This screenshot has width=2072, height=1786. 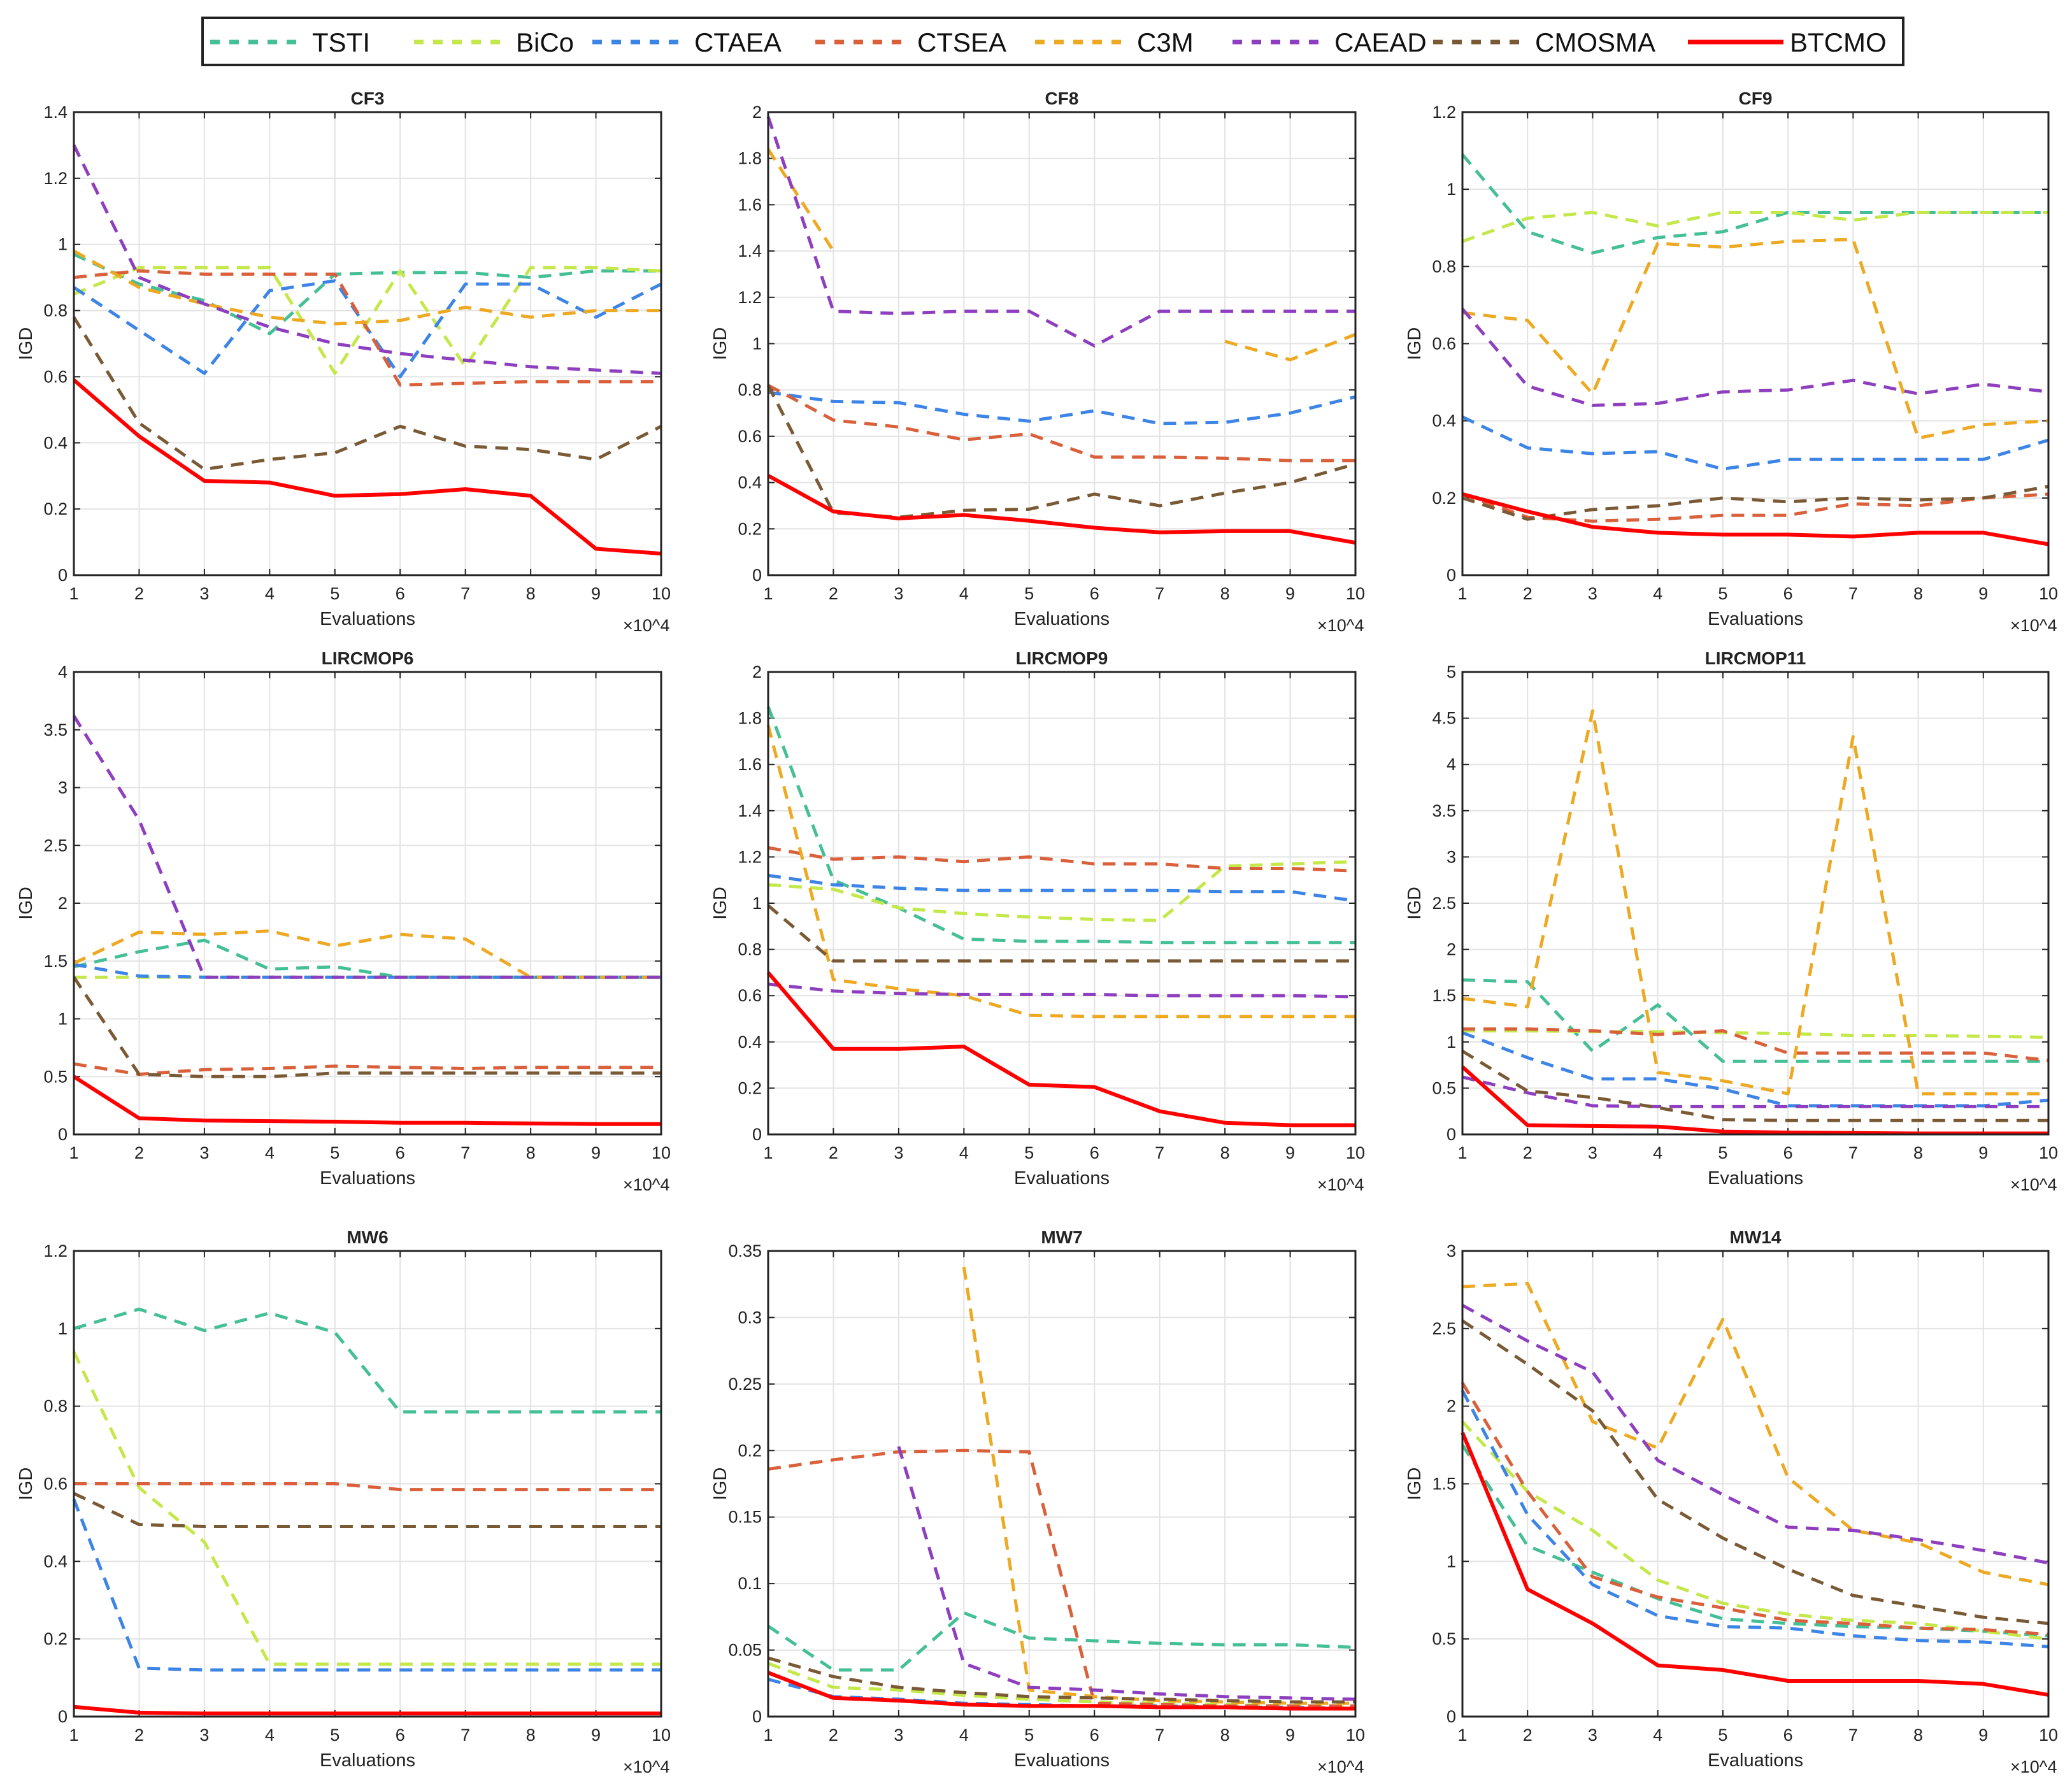 What do you see at coordinates (745, 1651) in the screenshot?
I see `y-tick-label: 0.05` at bounding box center [745, 1651].